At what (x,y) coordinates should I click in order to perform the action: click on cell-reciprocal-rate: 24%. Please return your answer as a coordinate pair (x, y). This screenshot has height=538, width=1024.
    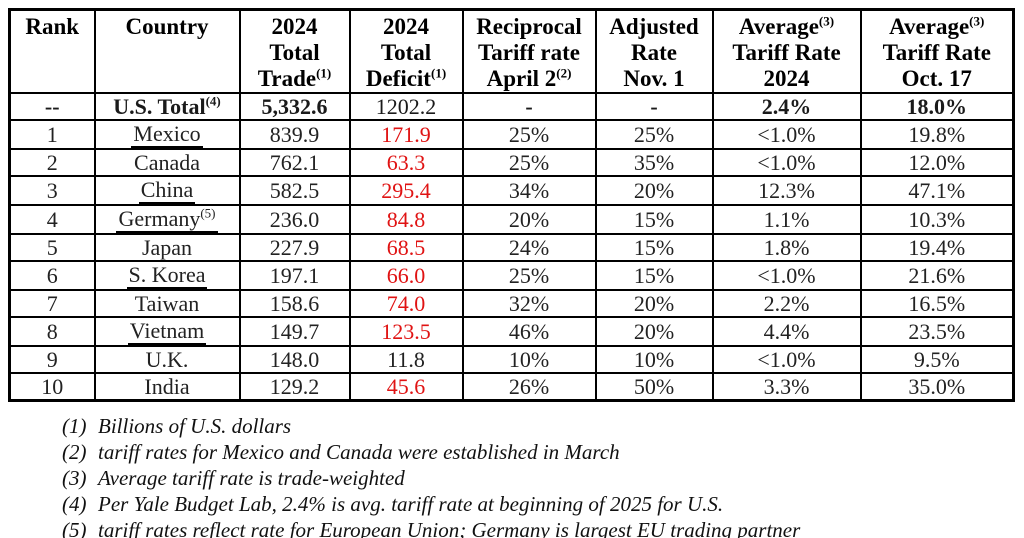
    Looking at the image, I should click on (529, 247).